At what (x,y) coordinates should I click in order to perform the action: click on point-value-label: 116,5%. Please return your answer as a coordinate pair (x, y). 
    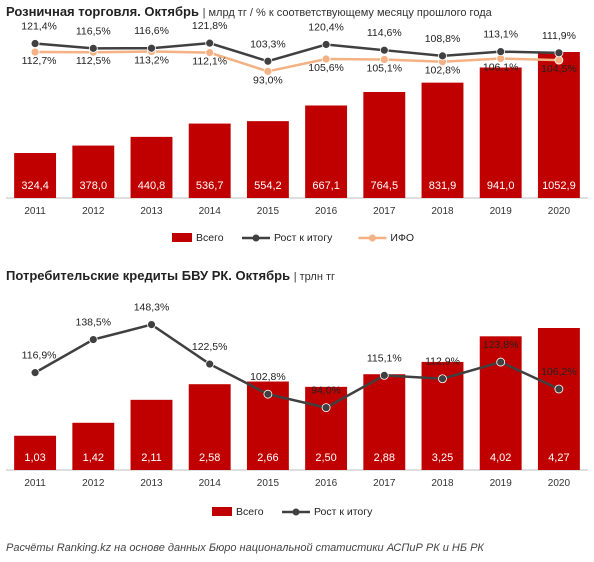
    Looking at the image, I should click on (93, 31).